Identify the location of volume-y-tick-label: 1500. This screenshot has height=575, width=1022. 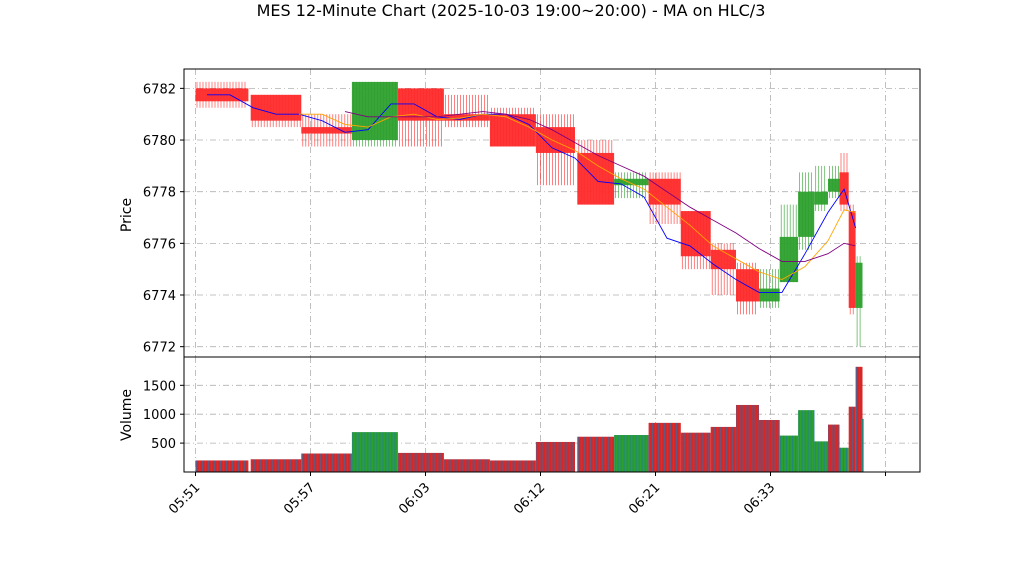
(159, 386).